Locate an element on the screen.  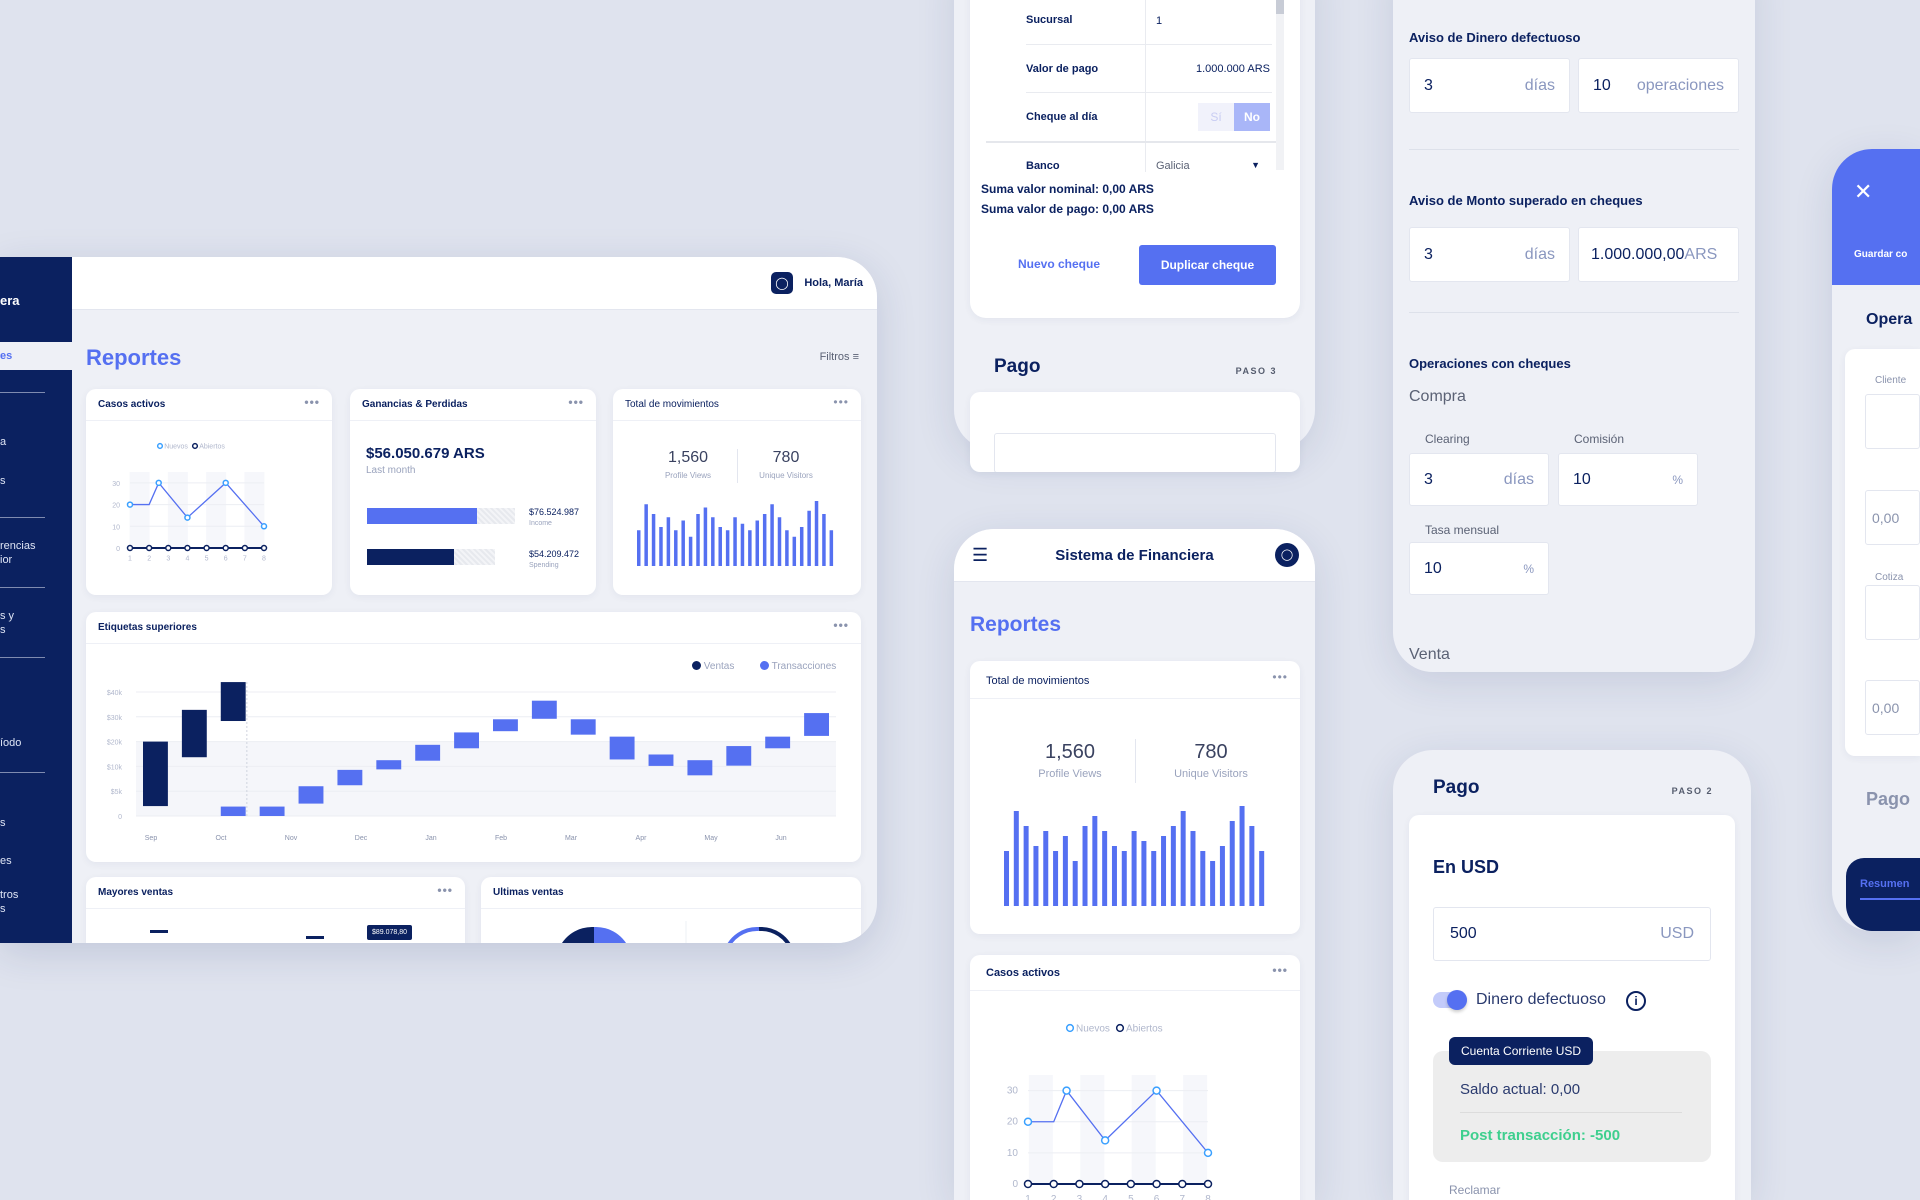
option-si: Sí is located at coordinates (1216, 117).